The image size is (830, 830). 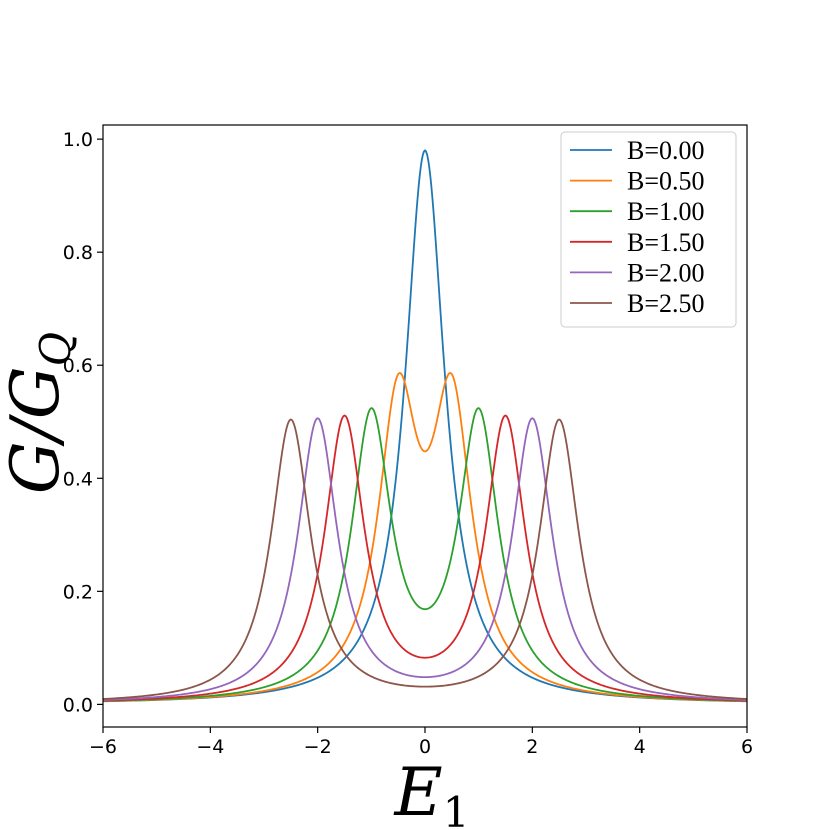 I want to click on x-tick-label: −6, so click(x=103, y=747).